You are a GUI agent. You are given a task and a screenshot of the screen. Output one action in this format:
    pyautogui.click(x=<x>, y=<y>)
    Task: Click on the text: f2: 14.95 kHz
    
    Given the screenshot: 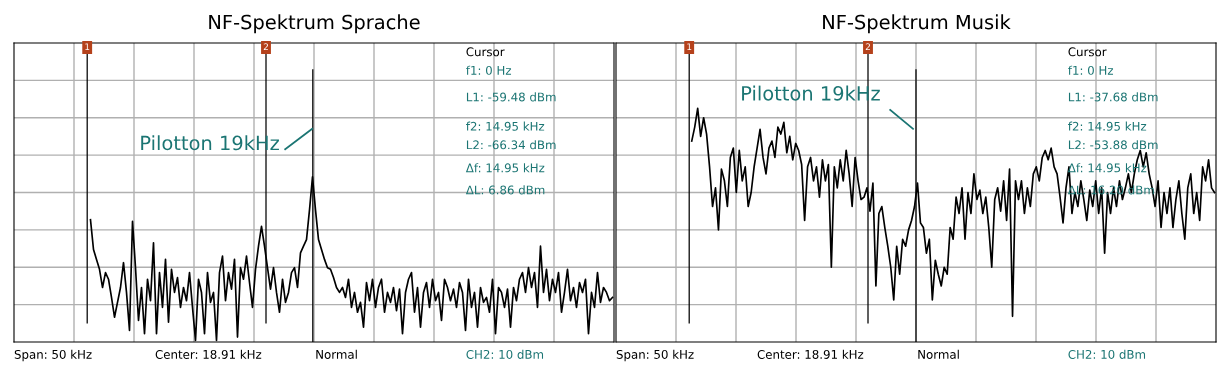 What is the action you would take?
    pyautogui.click(x=505, y=126)
    